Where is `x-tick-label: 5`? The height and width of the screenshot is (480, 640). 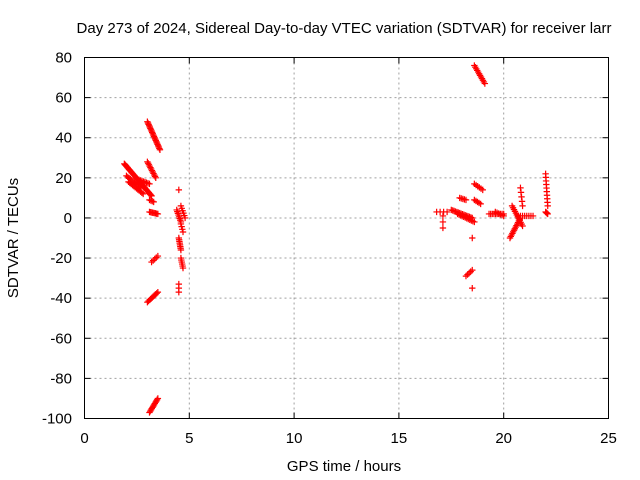 x-tick-label: 5 is located at coordinates (189, 438).